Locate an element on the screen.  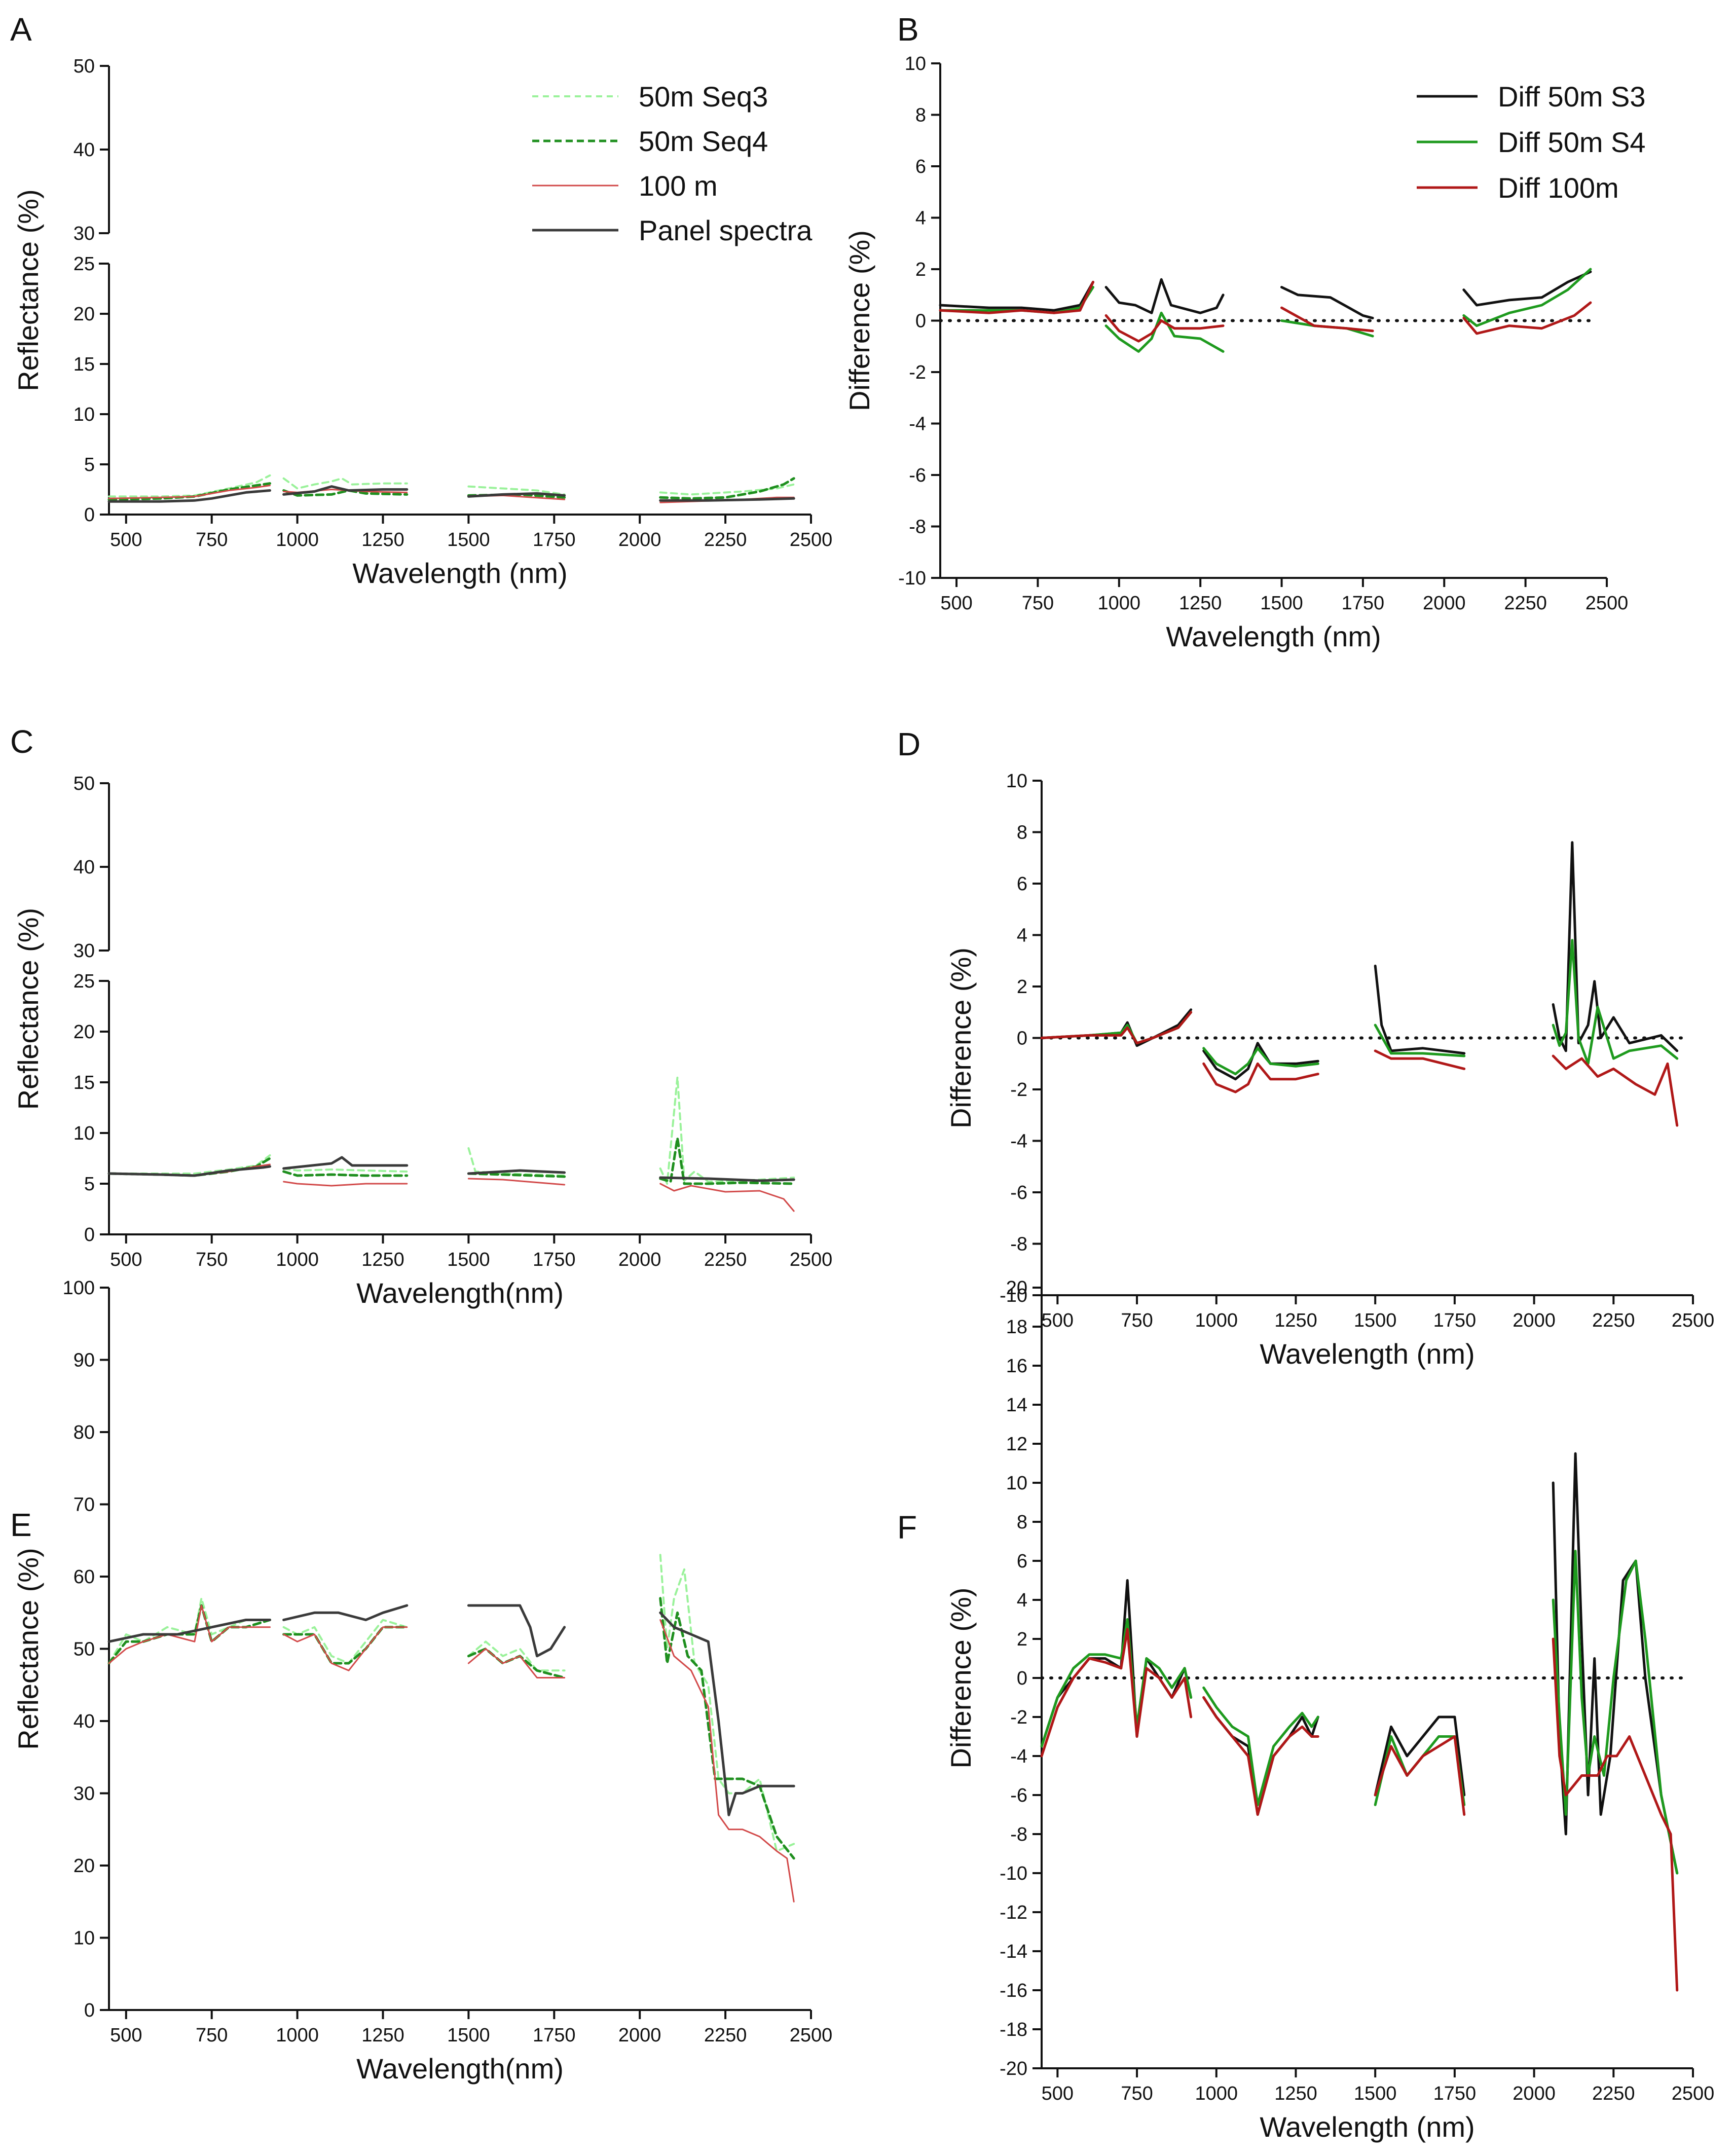
y-tick-label: 70 is located at coordinates (84, 1505).